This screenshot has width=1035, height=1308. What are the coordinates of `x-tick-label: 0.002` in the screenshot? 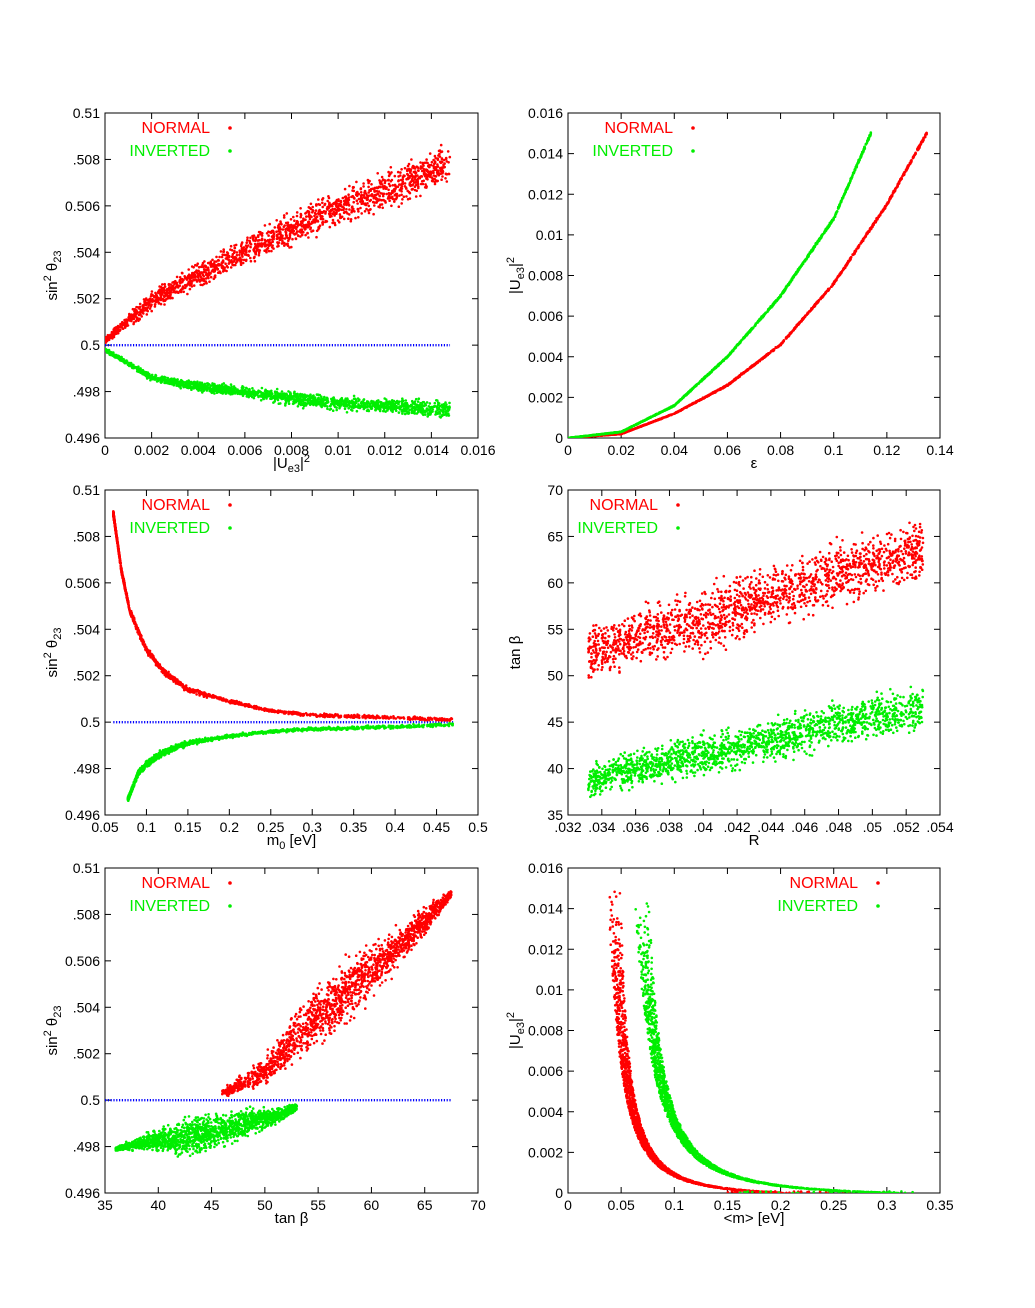 It's located at (151, 450).